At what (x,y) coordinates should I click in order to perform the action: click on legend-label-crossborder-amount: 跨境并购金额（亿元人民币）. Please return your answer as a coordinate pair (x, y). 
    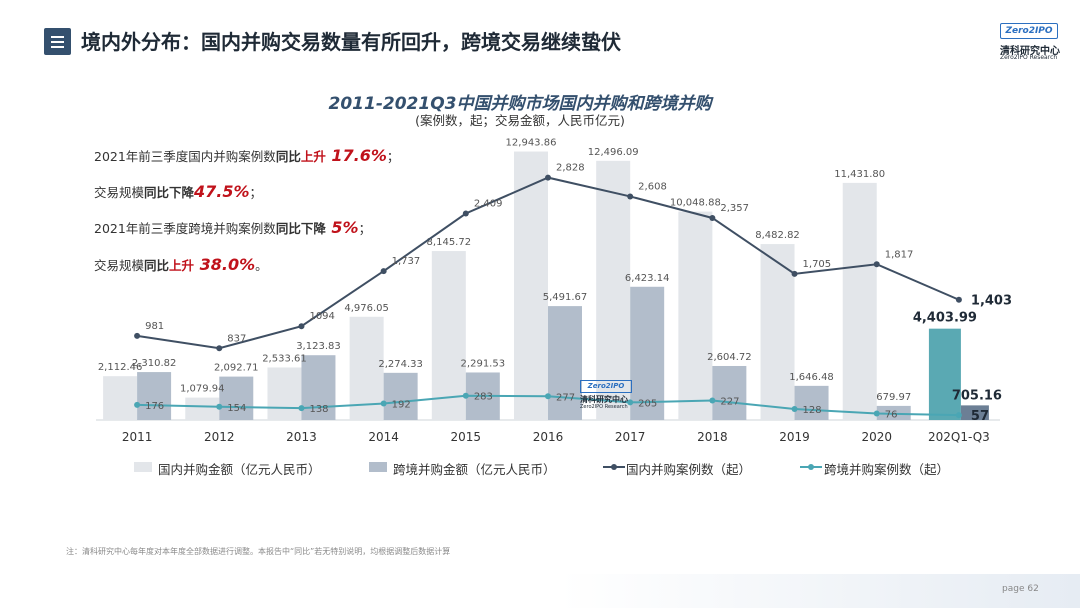
    Looking at the image, I should click on (474, 469).